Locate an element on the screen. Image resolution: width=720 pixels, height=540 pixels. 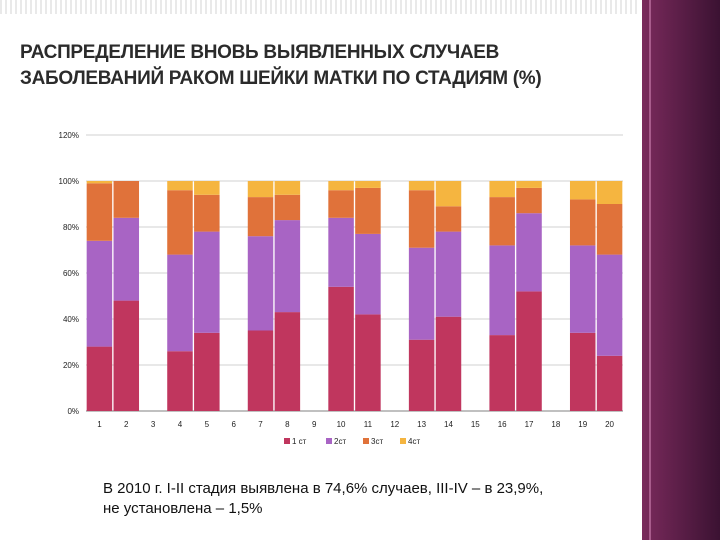
x-tick-label: 5 is located at coordinates (207, 424).